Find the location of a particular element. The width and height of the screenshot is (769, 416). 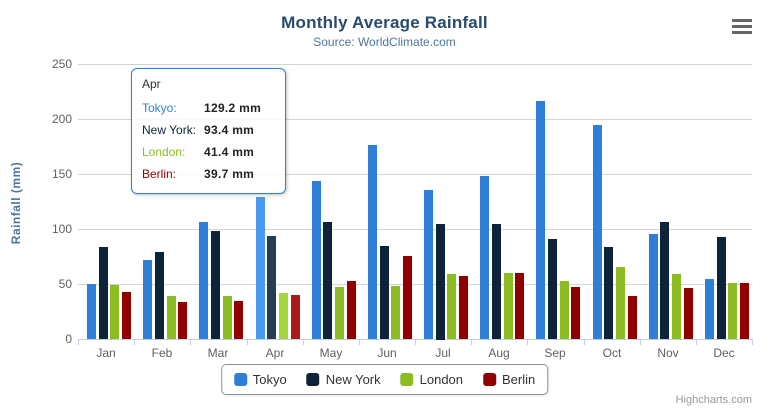

column-new-york-aug is located at coordinates (496, 281).